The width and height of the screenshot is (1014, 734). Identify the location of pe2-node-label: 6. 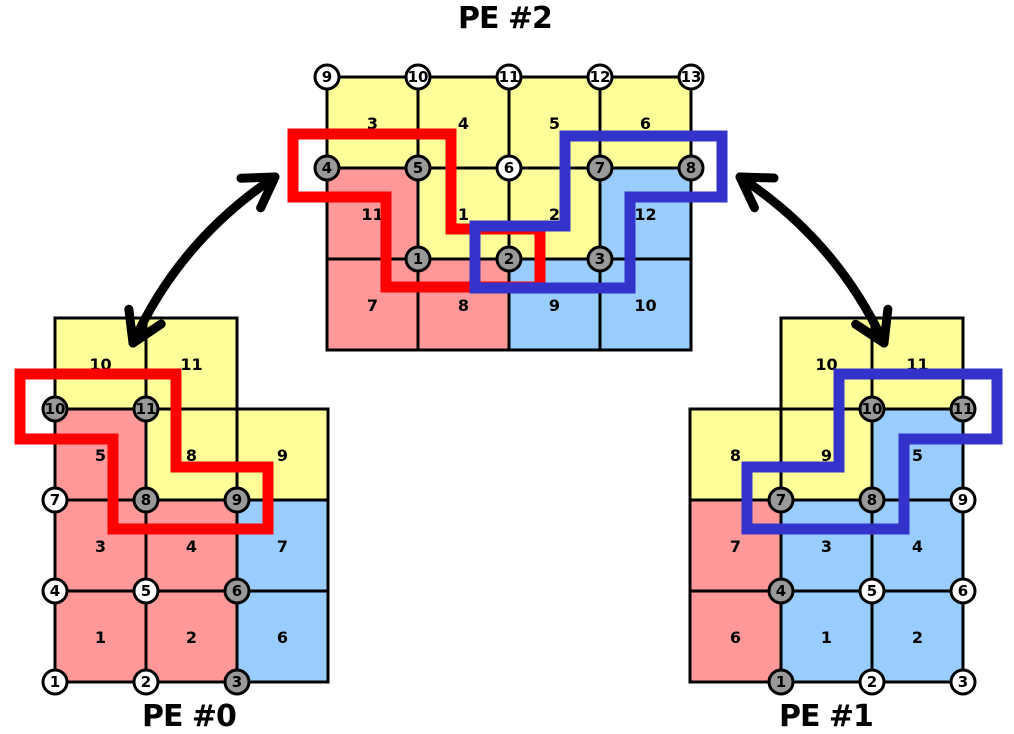
(509, 168).